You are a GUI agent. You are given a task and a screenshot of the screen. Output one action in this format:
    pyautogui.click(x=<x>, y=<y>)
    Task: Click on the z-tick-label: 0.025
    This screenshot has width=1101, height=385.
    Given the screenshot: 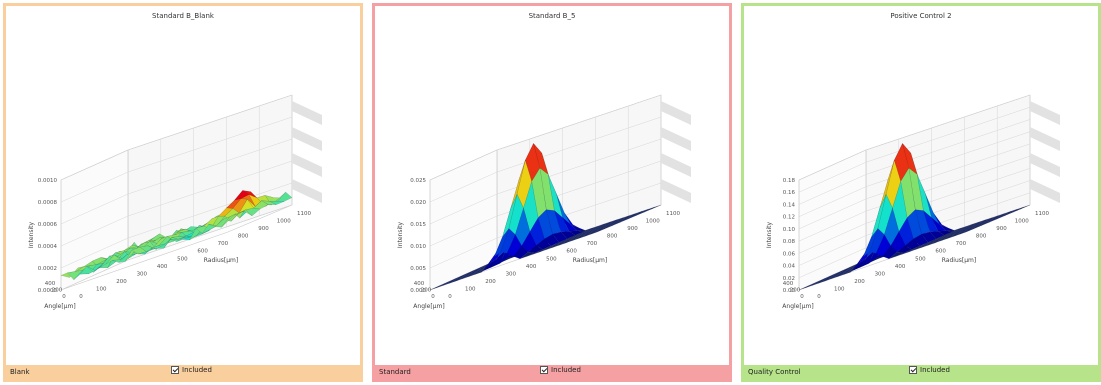 What is the action you would take?
    pyautogui.click(x=418, y=181)
    